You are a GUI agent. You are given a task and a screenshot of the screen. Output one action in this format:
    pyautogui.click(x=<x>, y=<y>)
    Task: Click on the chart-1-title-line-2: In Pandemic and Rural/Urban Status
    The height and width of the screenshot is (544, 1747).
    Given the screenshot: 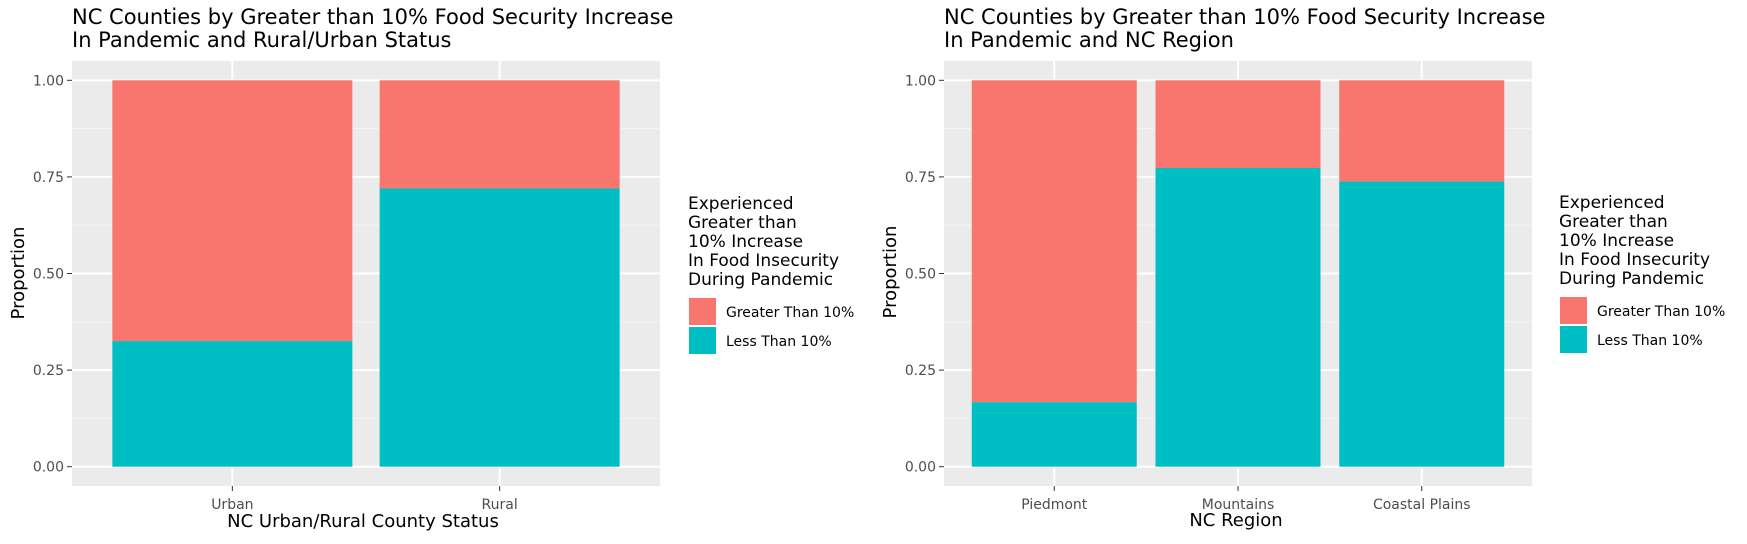 What is the action you would take?
    pyautogui.click(x=262, y=40)
    